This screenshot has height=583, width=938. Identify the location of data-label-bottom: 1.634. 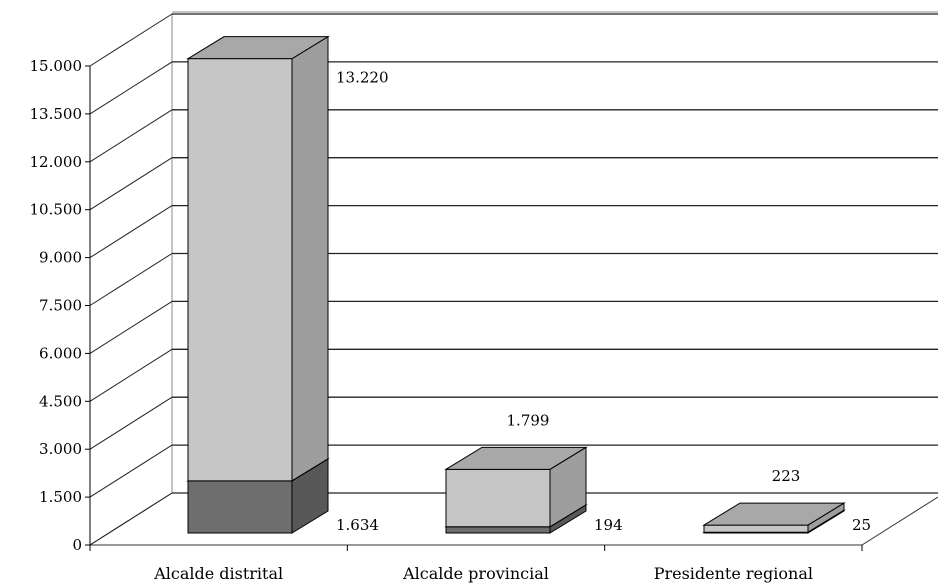
(357, 525).